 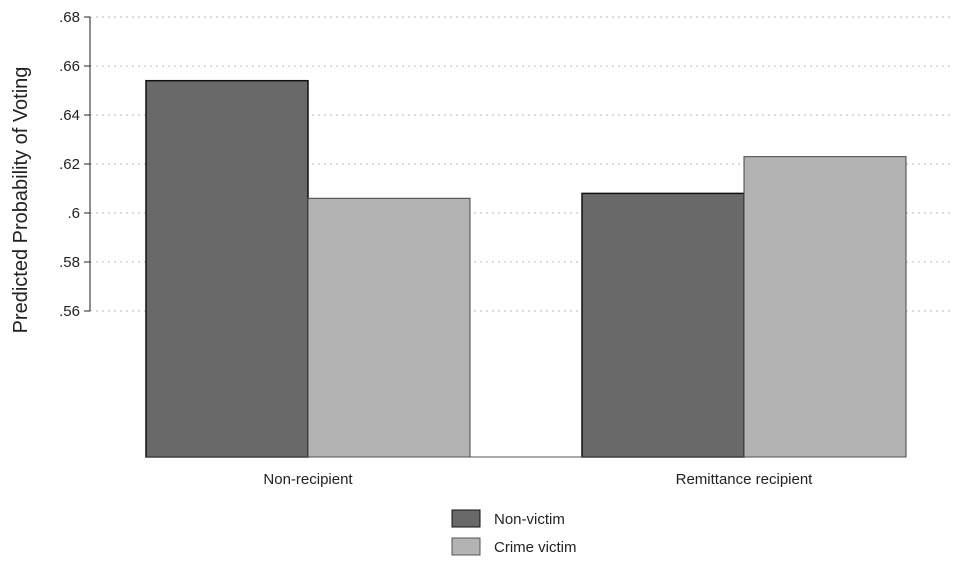 I want to click on y-tick-label: .68, so click(x=69, y=17).